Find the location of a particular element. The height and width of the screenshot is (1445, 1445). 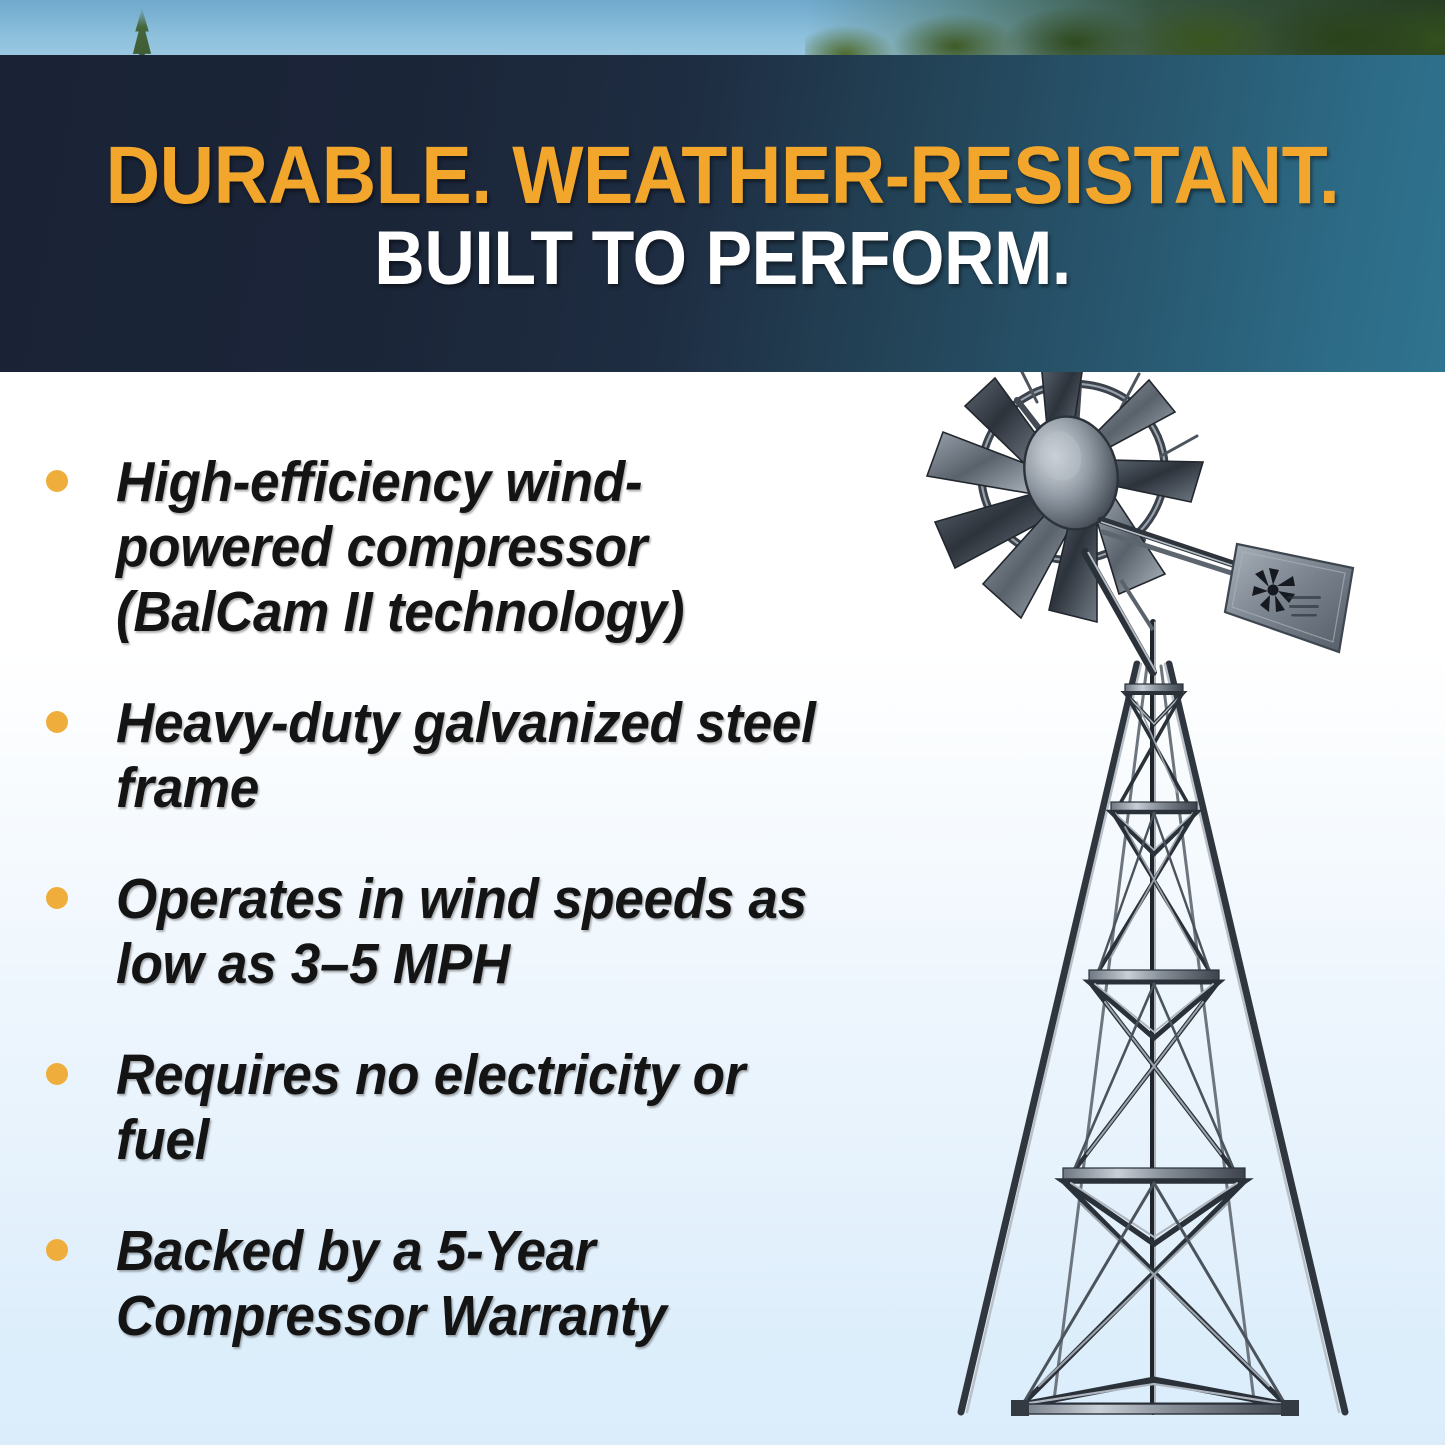

vane-logo-icon is located at coordinates (1273, 590).